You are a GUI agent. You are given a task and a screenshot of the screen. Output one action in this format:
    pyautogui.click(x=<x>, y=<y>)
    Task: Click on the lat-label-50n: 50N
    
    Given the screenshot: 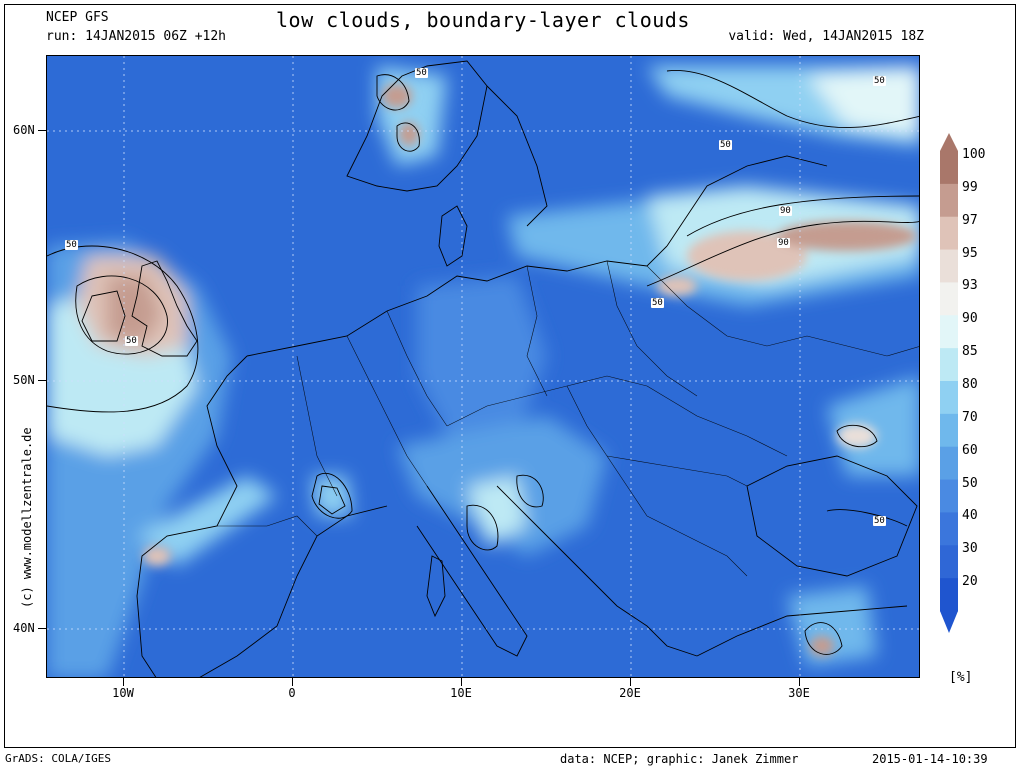 What is the action you would take?
    pyautogui.click(x=24, y=380)
    